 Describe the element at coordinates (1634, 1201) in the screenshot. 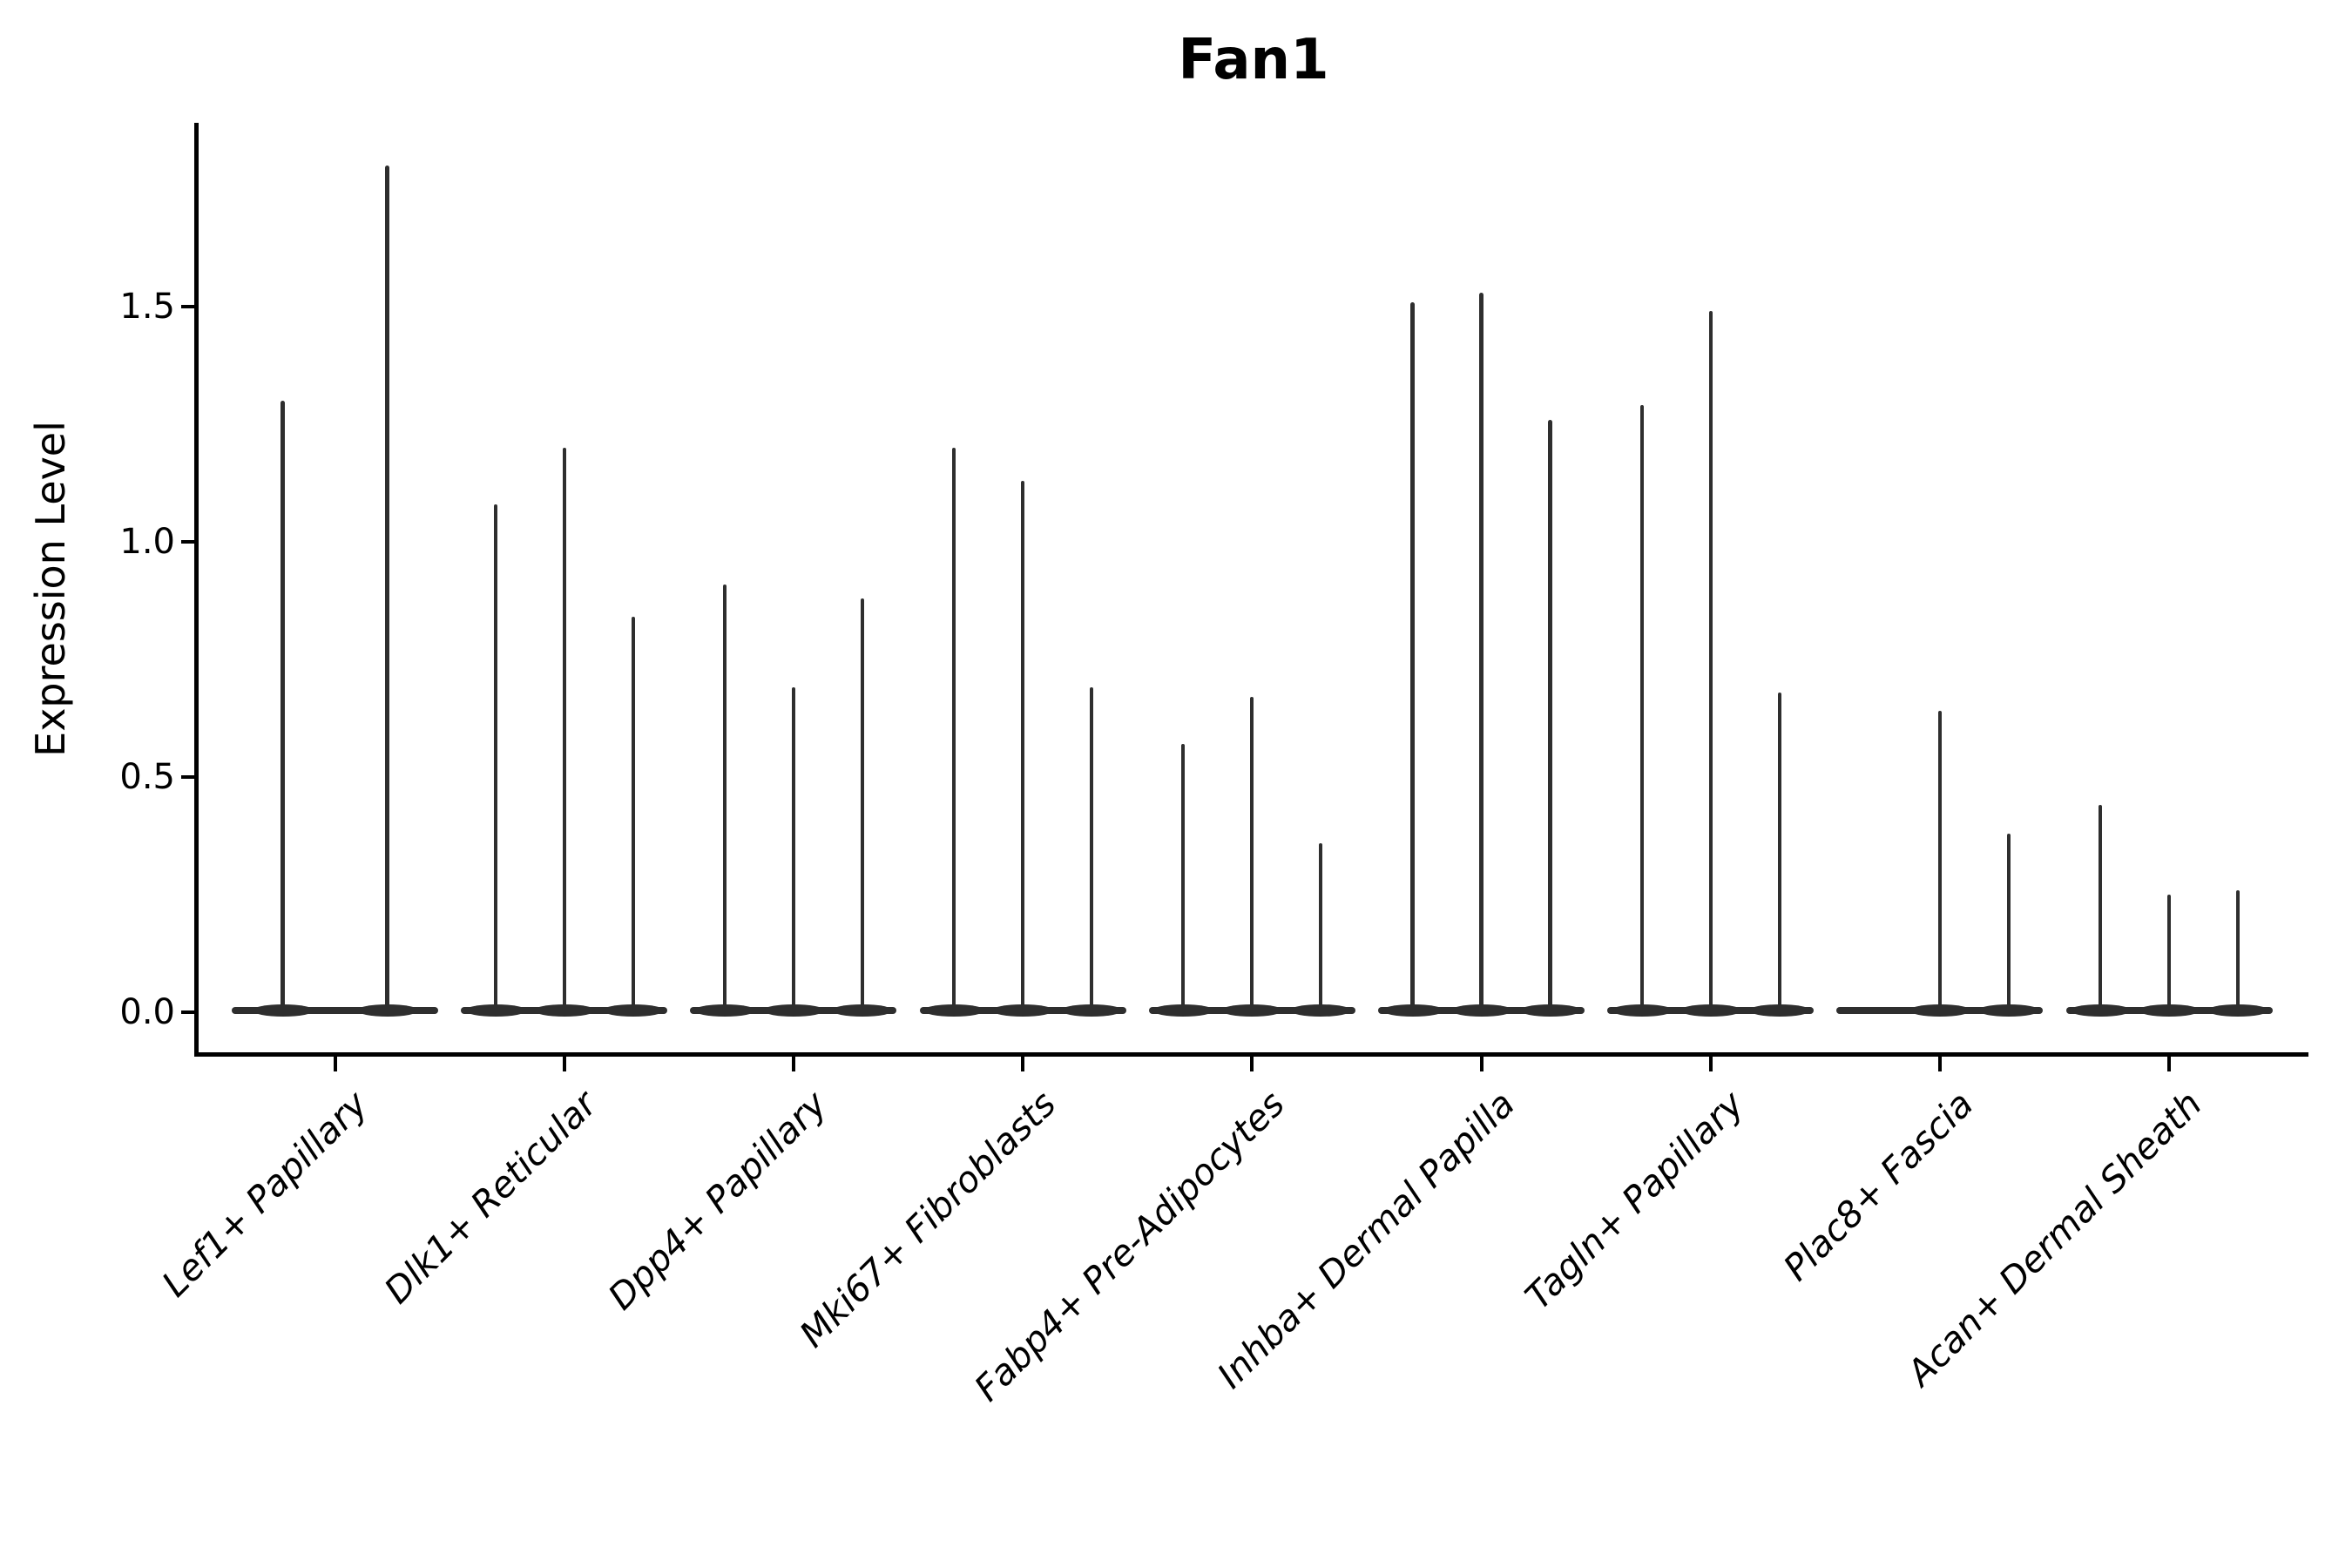

I see `x-tick-label: Tagln+ Papillary` at that location.